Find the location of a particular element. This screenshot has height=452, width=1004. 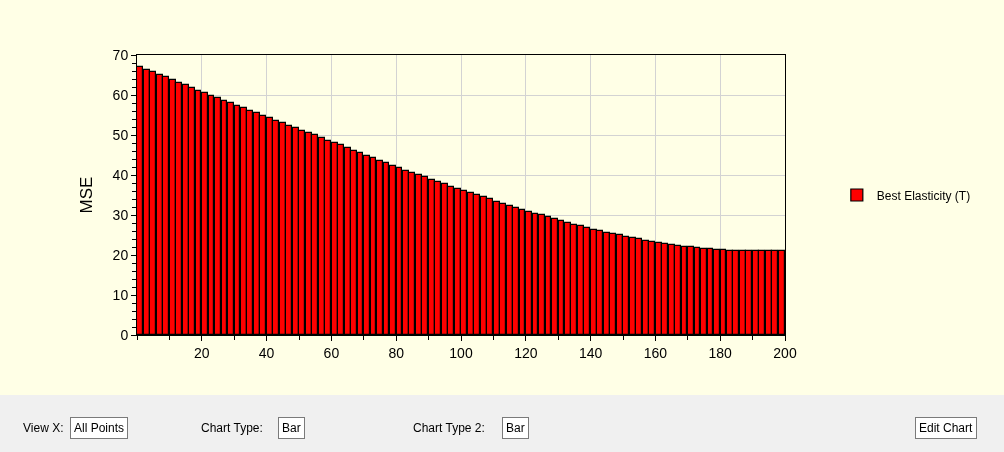

x-tick-label: 180 is located at coordinates (720, 352).